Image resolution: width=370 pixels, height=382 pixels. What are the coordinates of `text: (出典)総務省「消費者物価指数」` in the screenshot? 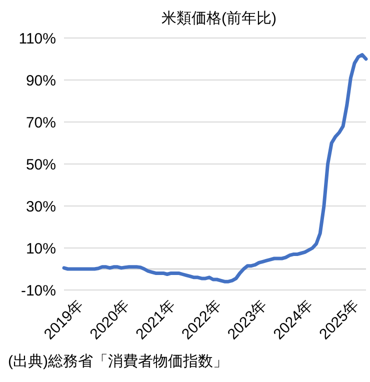 It's located at (118, 361).